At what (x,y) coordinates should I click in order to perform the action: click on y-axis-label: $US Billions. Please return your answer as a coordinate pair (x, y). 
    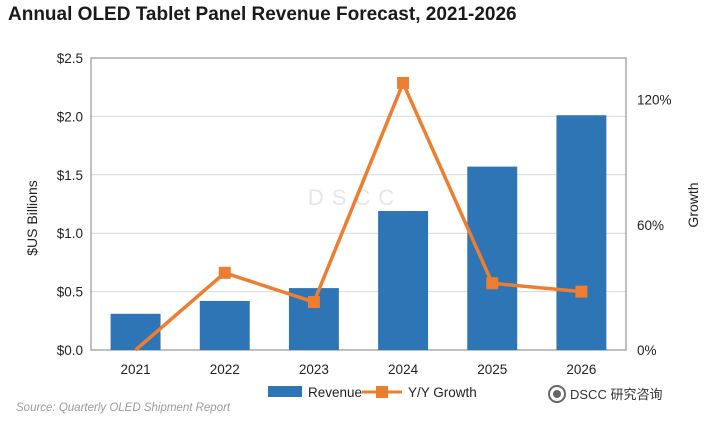
    Looking at the image, I should click on (32, 217).